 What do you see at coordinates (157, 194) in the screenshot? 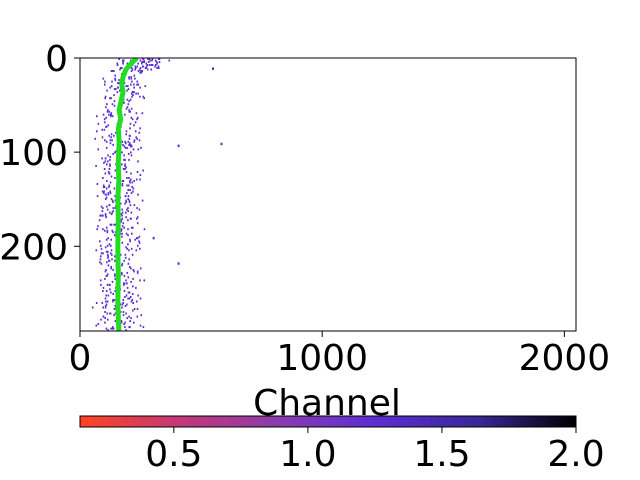
I see `heatmap-marks` at bounding box center [157, 194].